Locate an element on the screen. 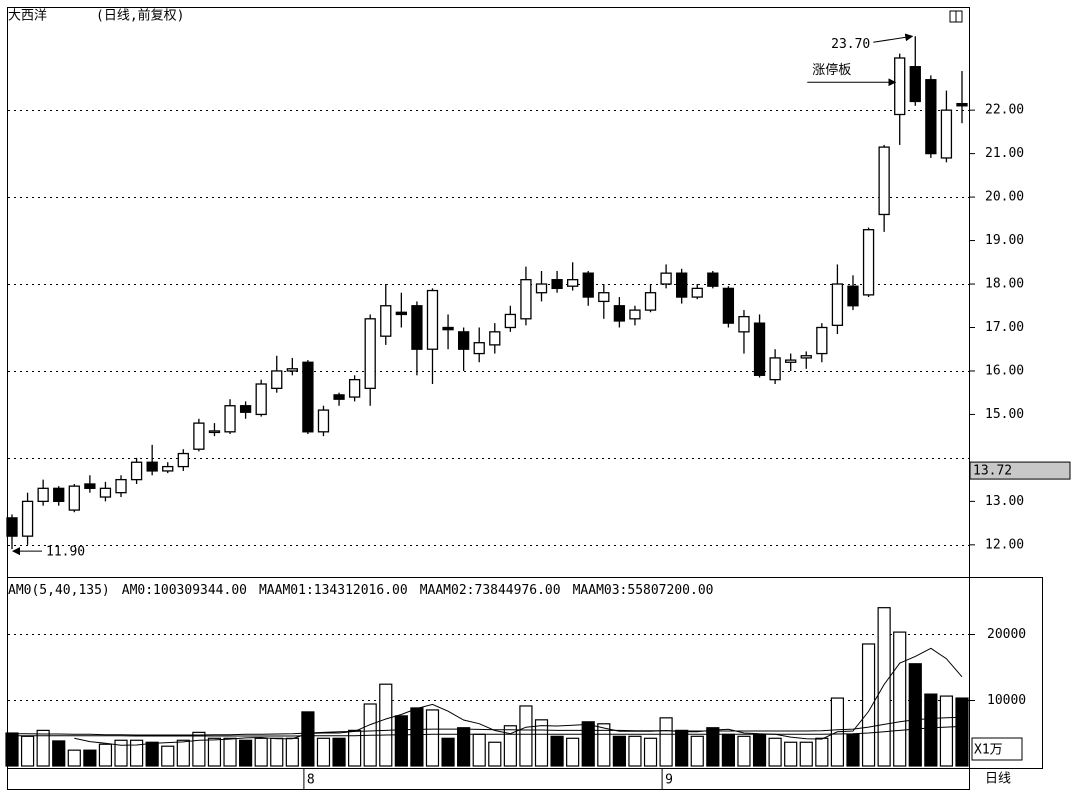 The width and height of the screenshot is (1072, 798). unit-label: X1万 is located at coordinates (988, 750).